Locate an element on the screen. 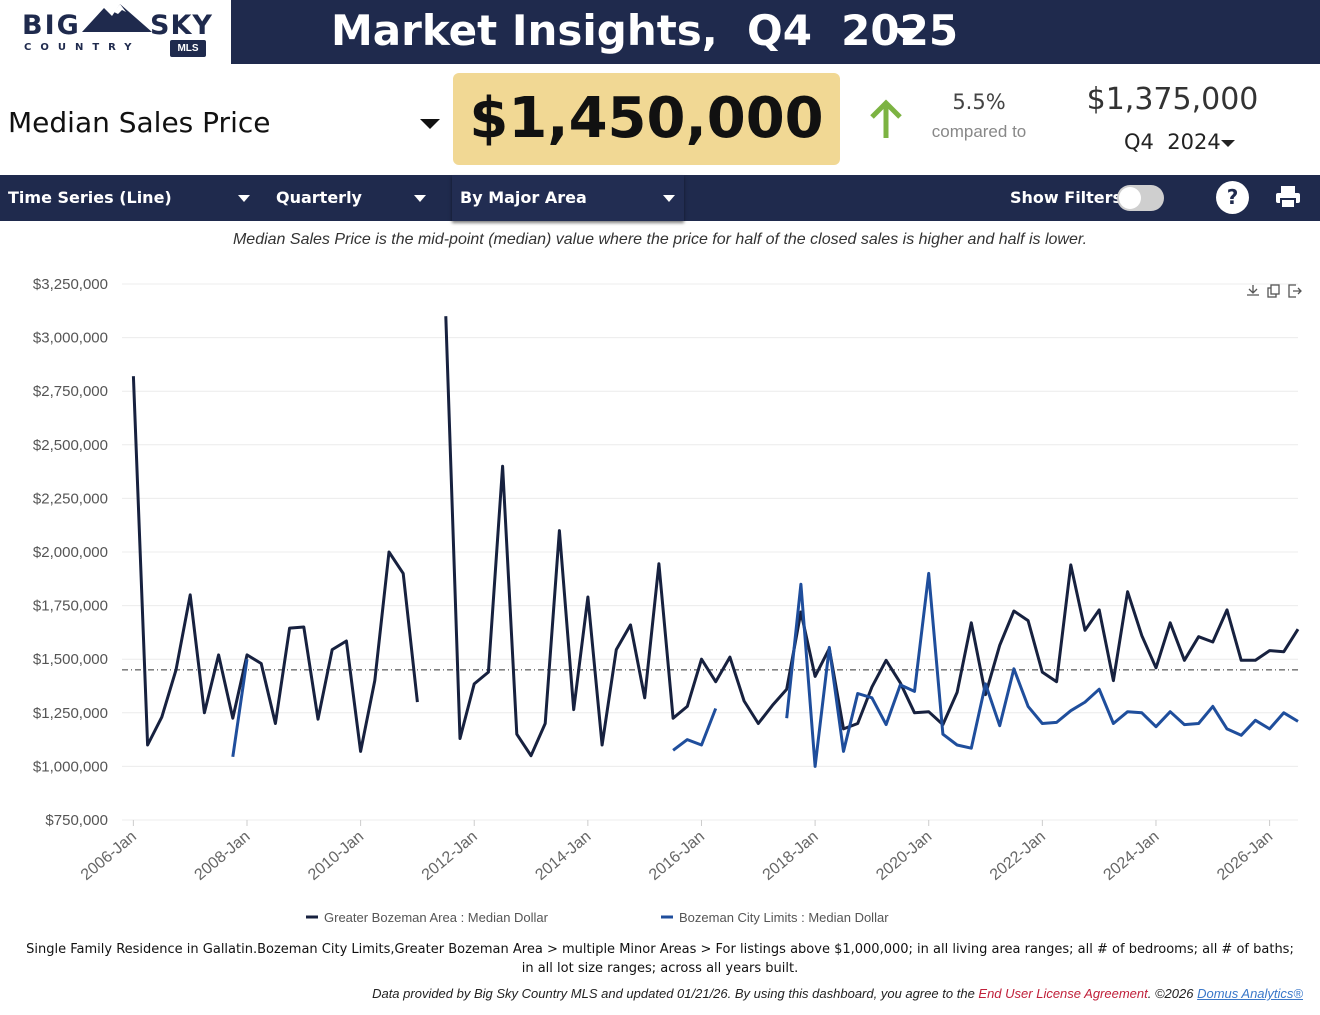 Image resolution: width=1320 pixels, height=1015 pixels. chart-export-tools is located at coordinates (1274, 291).